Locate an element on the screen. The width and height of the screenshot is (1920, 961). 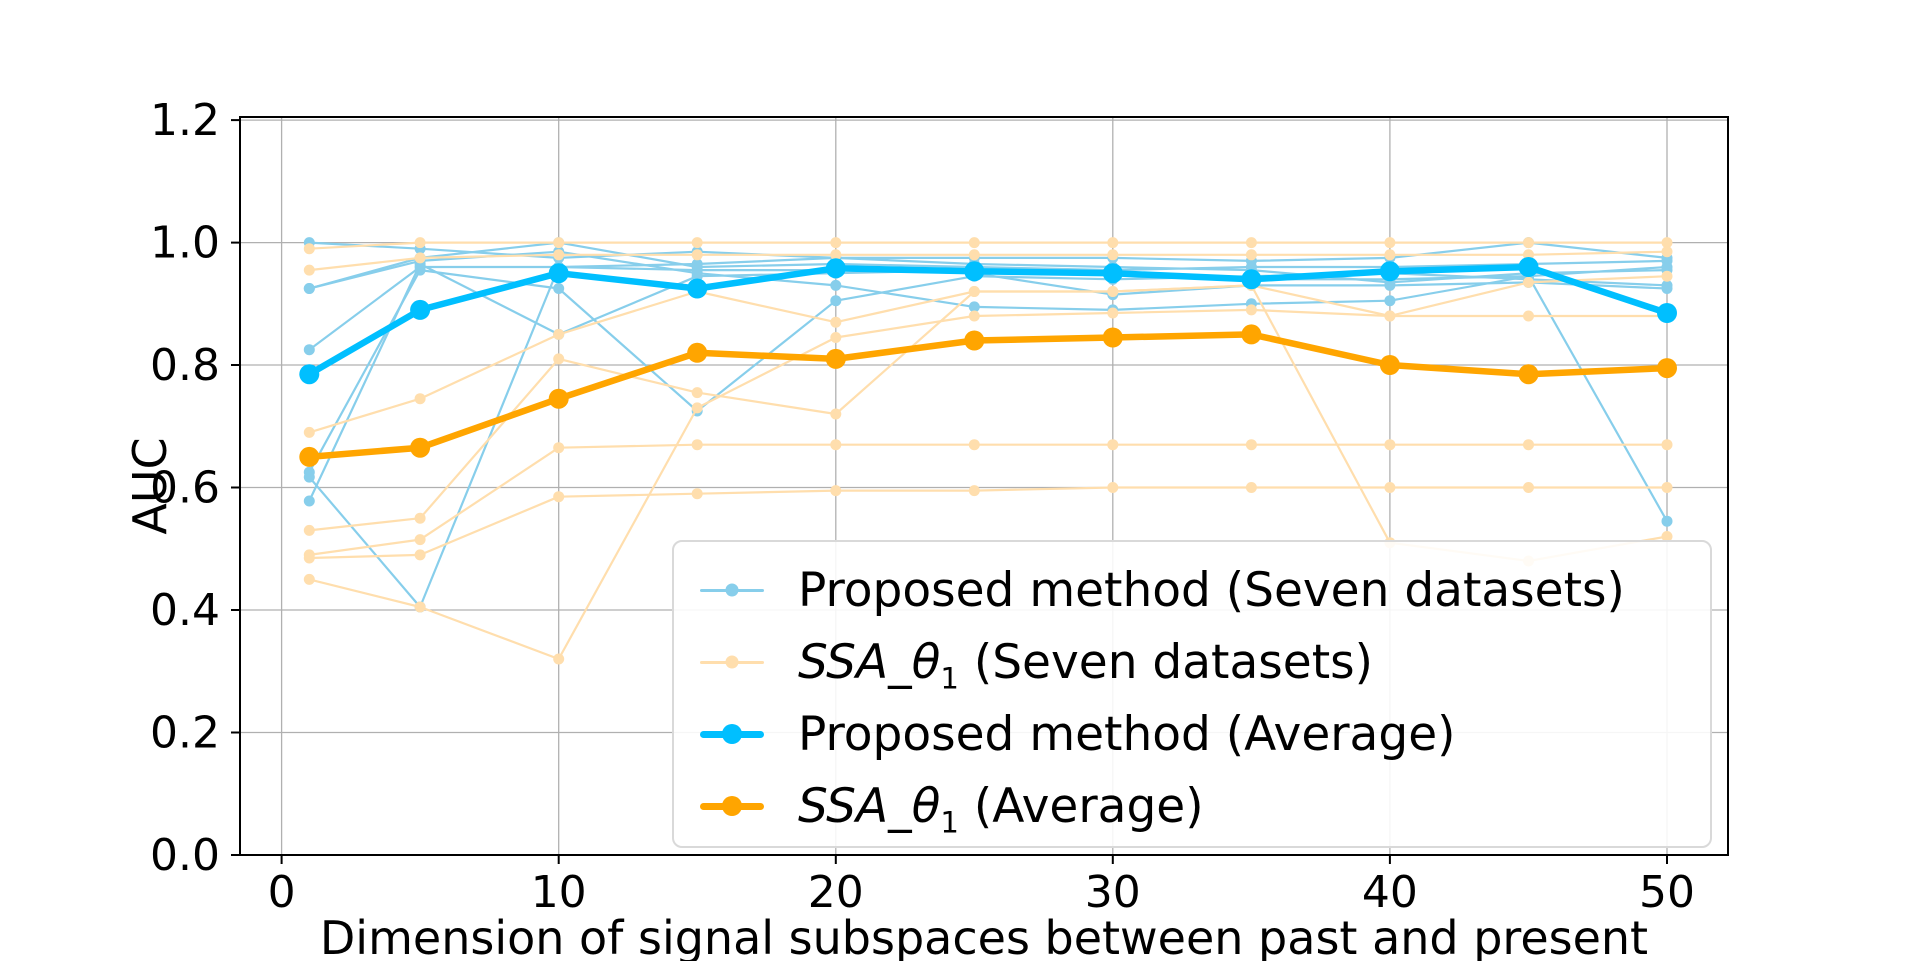
legend-item: Proposed method (Average) is located at coordinates (1205, 734).